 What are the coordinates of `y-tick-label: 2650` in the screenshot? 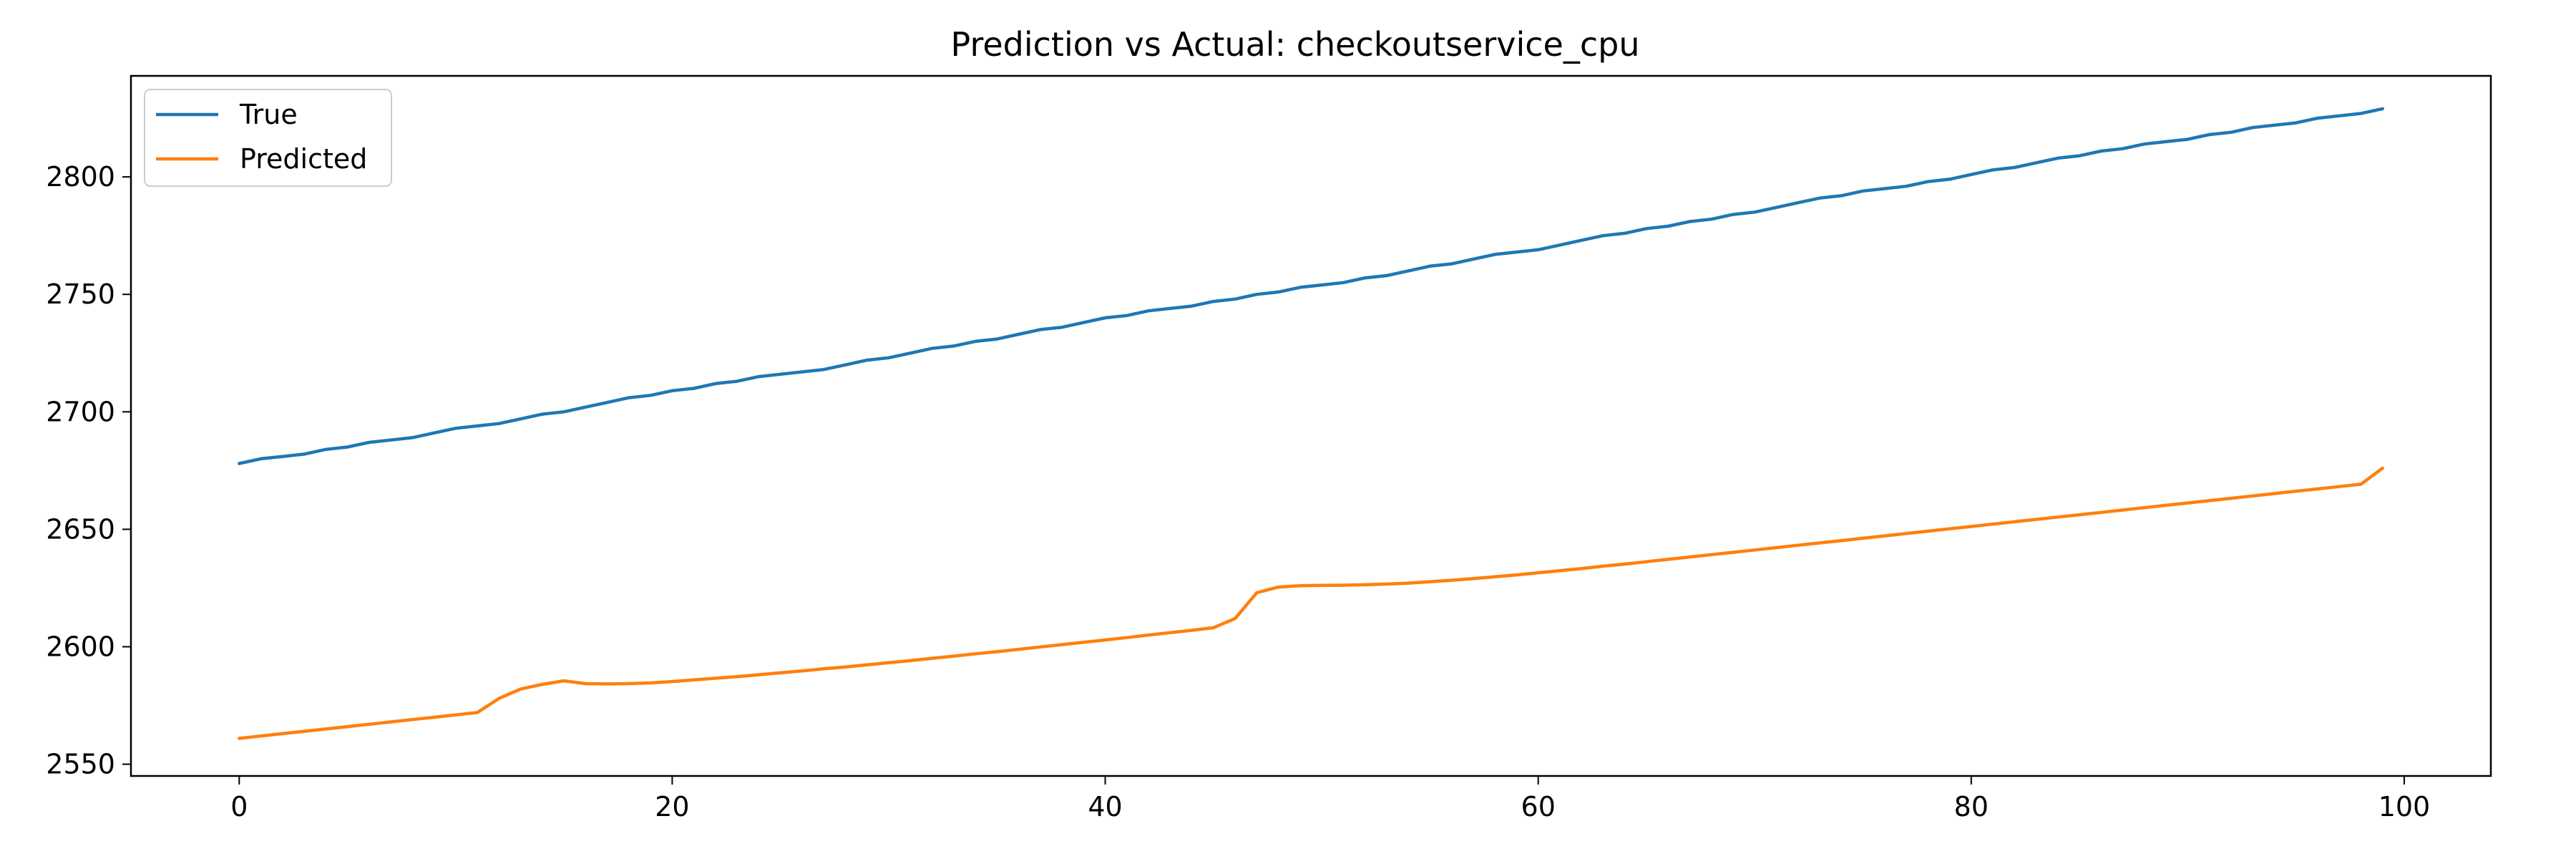 It's located at (80, 529).